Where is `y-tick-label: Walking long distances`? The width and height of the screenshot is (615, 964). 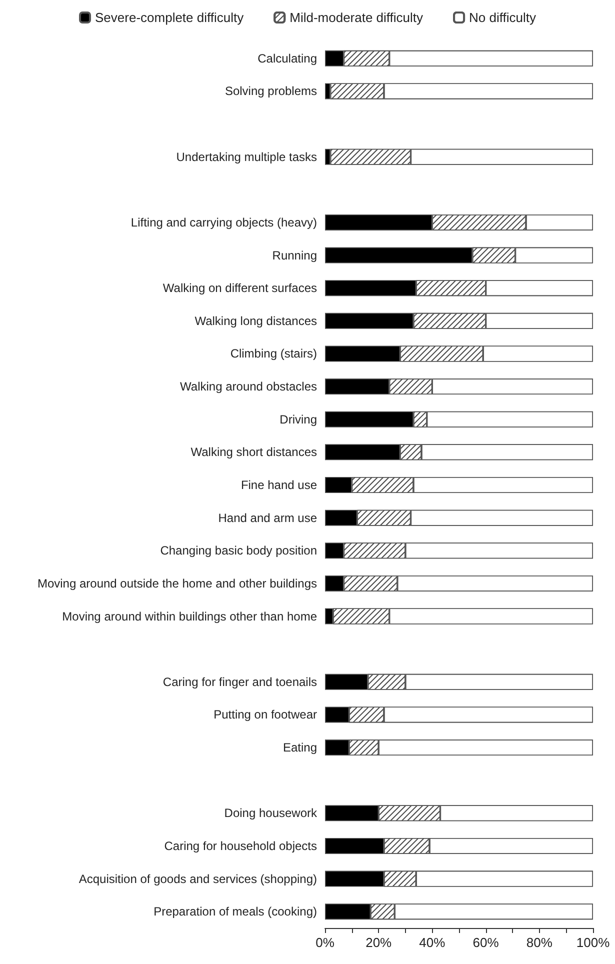 y-tick-label: Walking long distances is located at coordinates (255, 321).